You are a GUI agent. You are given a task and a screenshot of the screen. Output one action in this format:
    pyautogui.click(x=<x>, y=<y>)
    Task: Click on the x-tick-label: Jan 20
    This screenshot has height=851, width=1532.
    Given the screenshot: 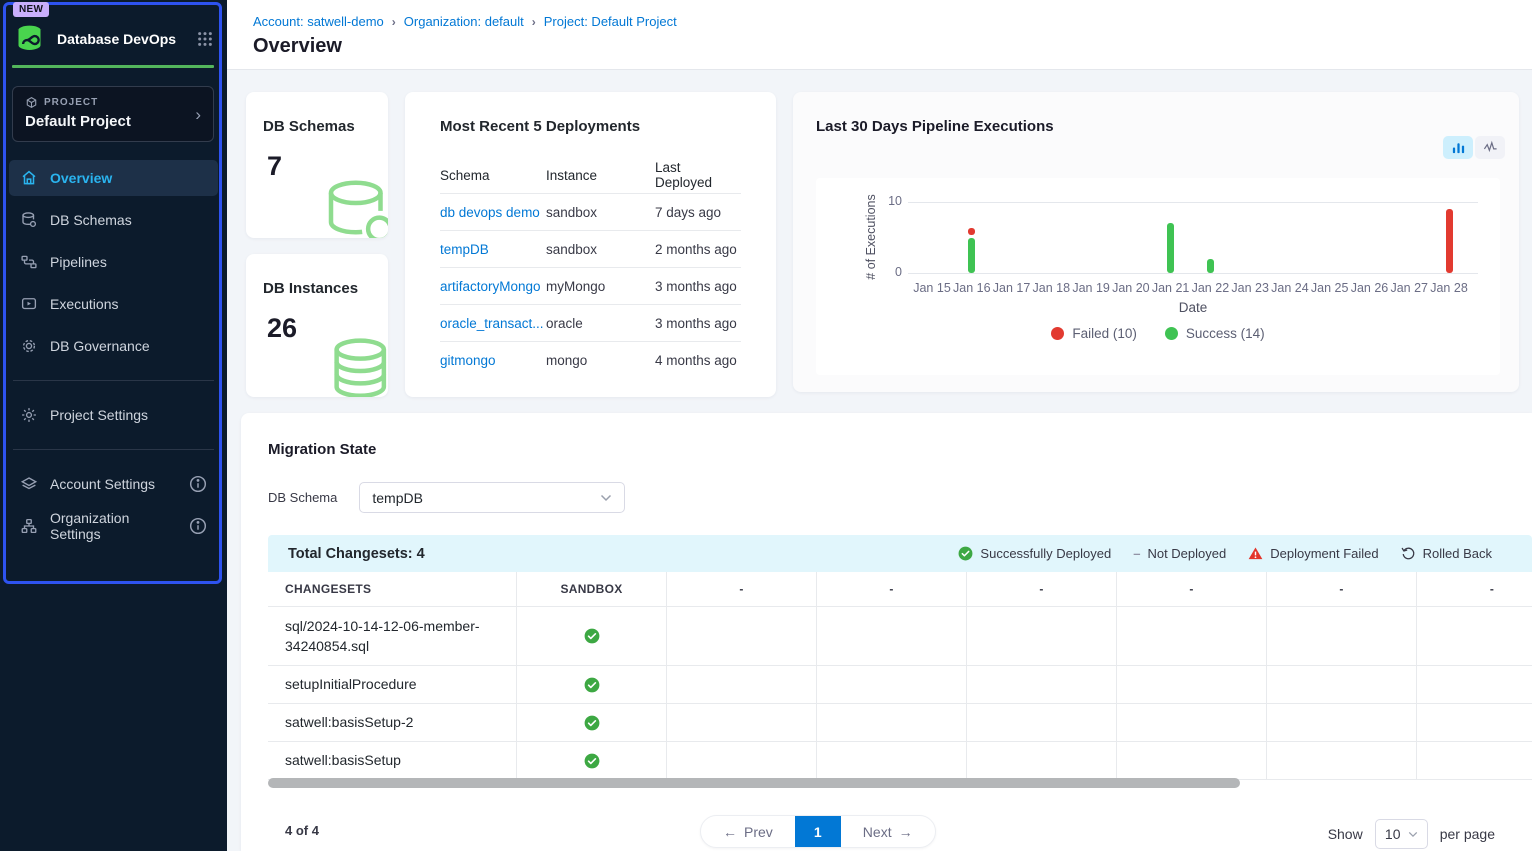 What is the action you would take?
    pyautogui.click(x=1131, y=288)
    